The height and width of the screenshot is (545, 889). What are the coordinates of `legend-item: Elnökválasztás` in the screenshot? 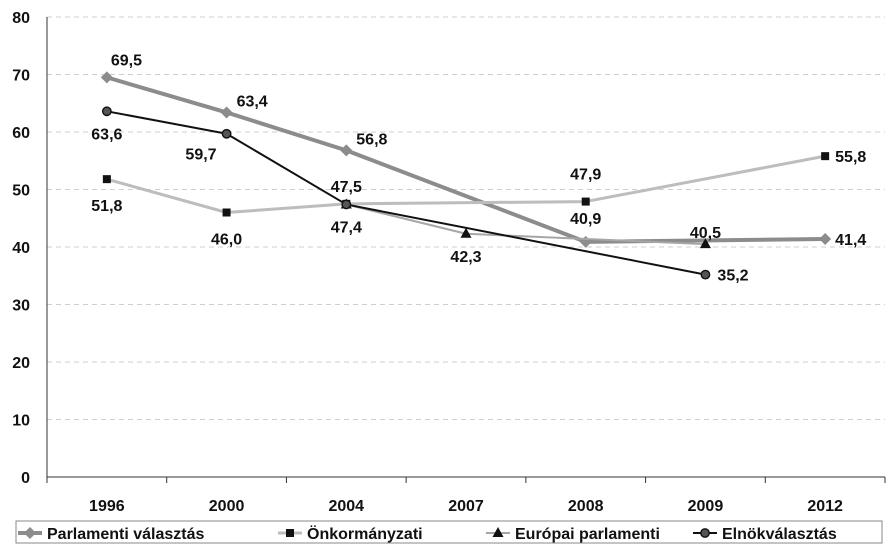 It's located at (765, 534).